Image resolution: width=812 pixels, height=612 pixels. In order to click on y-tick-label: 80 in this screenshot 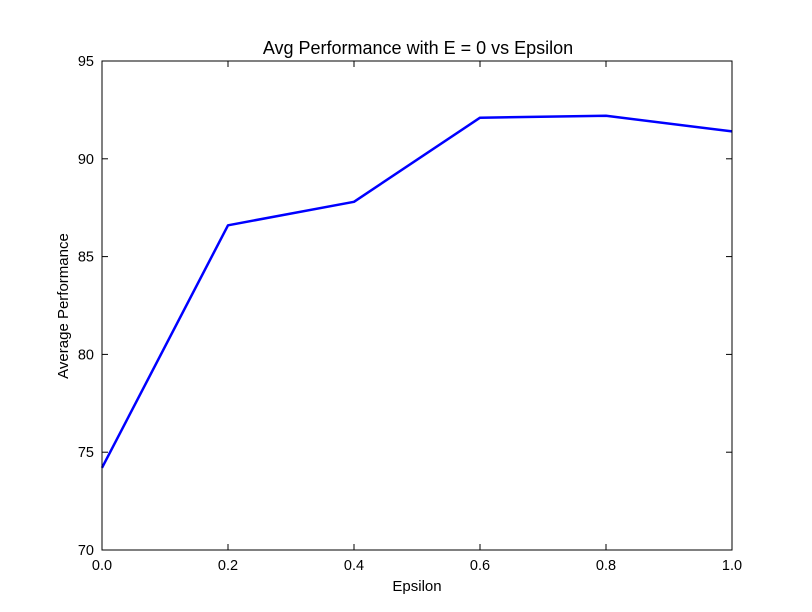, I will do `click(86, 355)`.